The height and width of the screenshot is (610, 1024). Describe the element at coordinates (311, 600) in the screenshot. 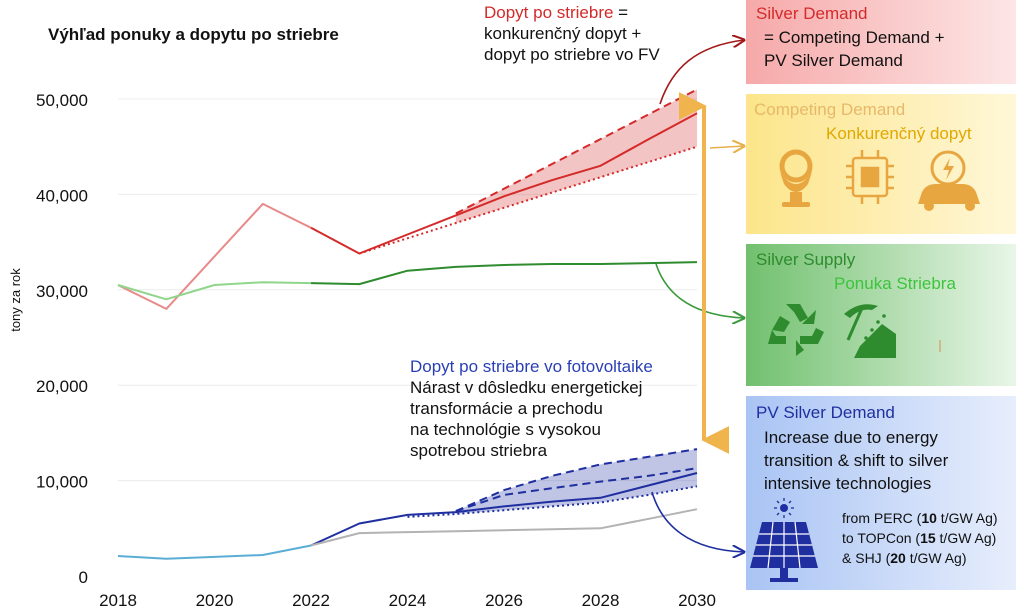

I see `x-tick-label: 2022` at that location.